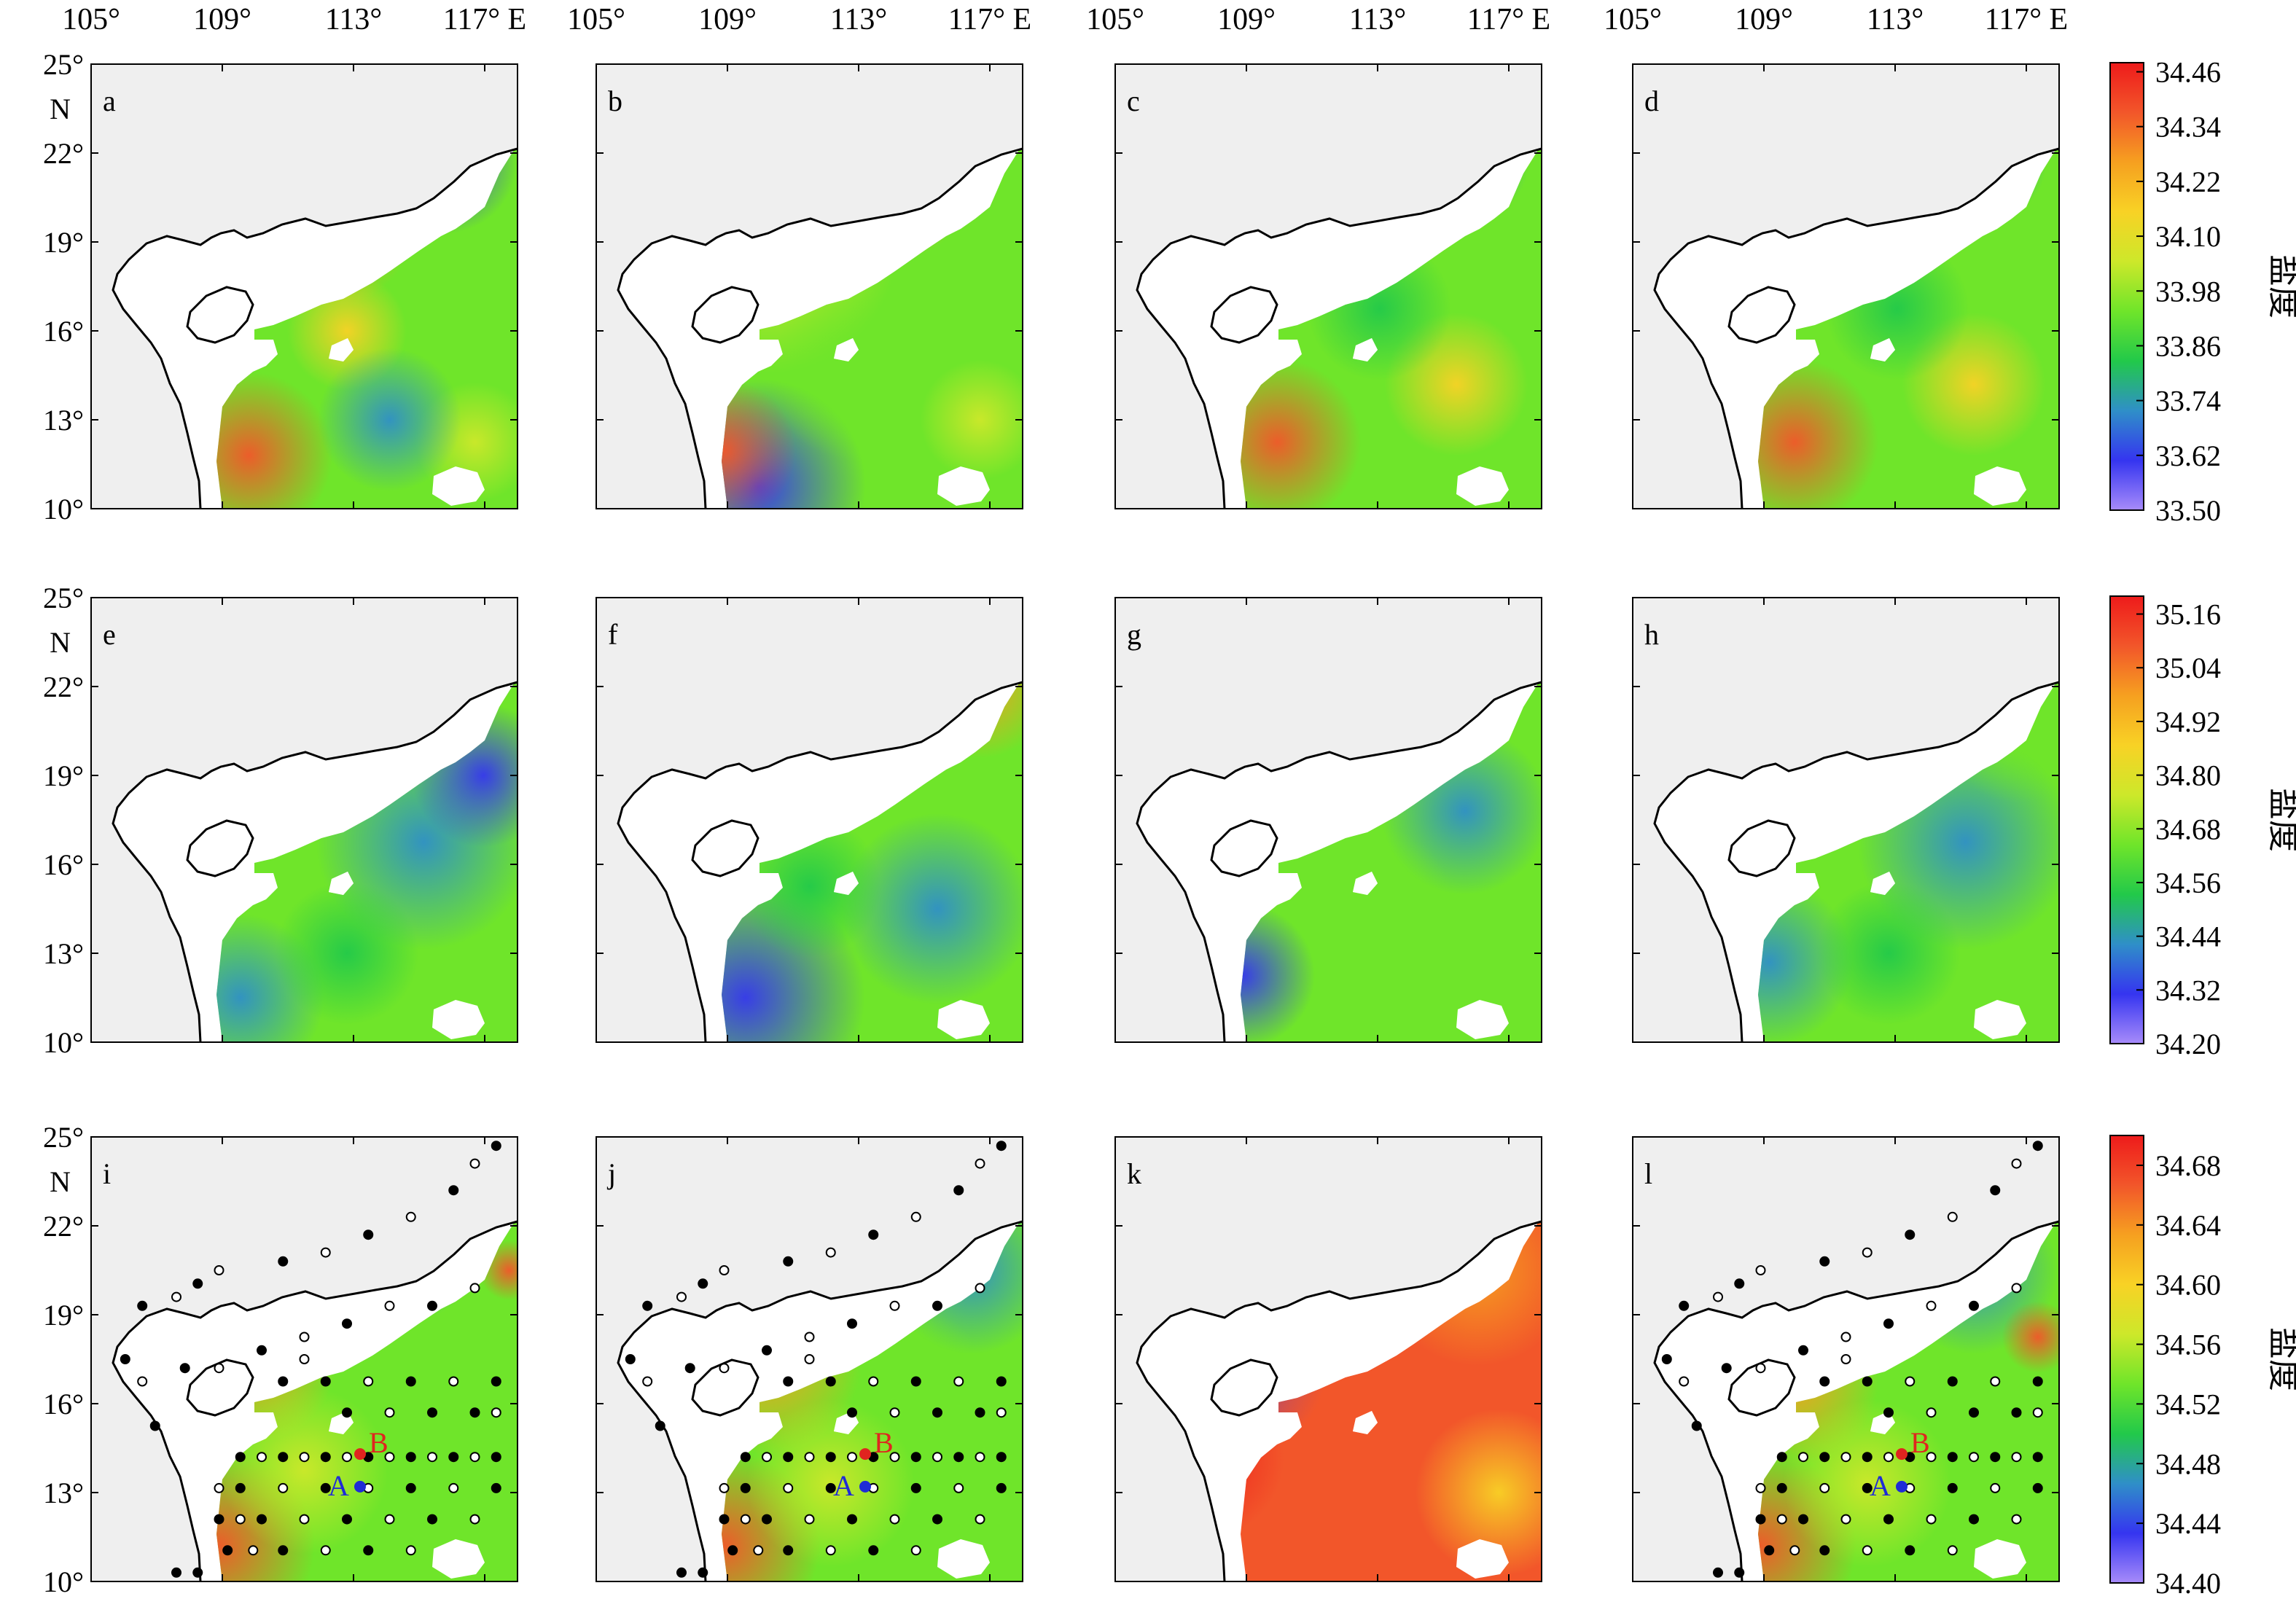 Image resolution: width=2296 pixels, height=1615 pixels. I want to click on colorbar-tick-label: 34.40, so click(2188, 1583).